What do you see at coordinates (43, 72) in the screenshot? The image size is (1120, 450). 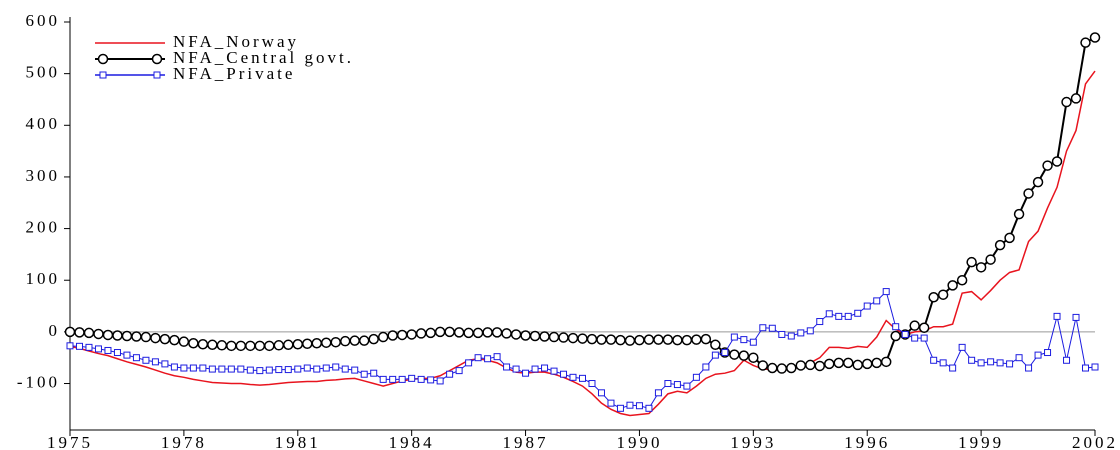 I see `y-tick-label: 500` at bounding box center [43, 72].